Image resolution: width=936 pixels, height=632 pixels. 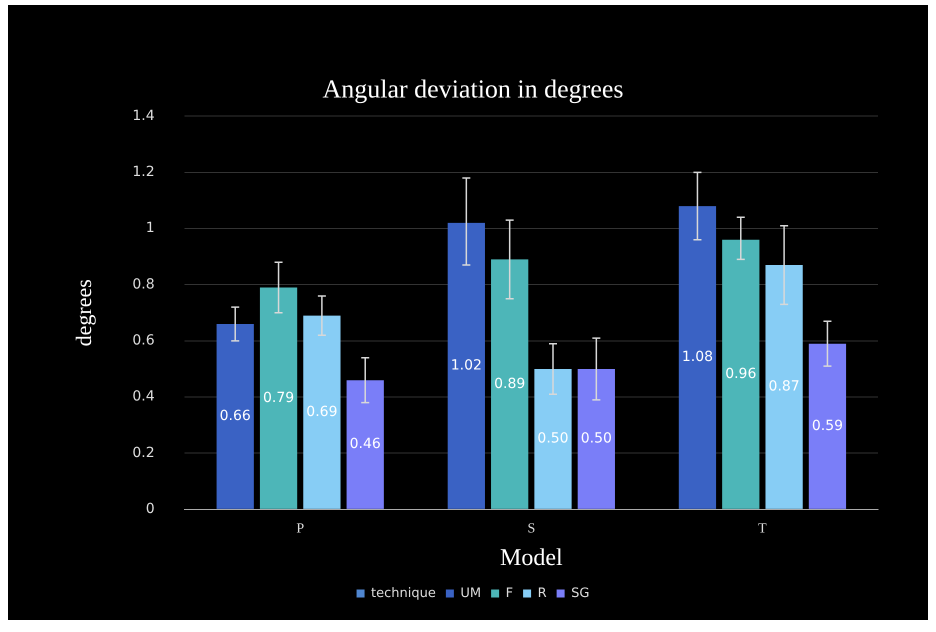 What do you see at coordinates (143, 396) in the screenshot?
I see `y-tick-label: 0.4` at bounding box center [143, 396].